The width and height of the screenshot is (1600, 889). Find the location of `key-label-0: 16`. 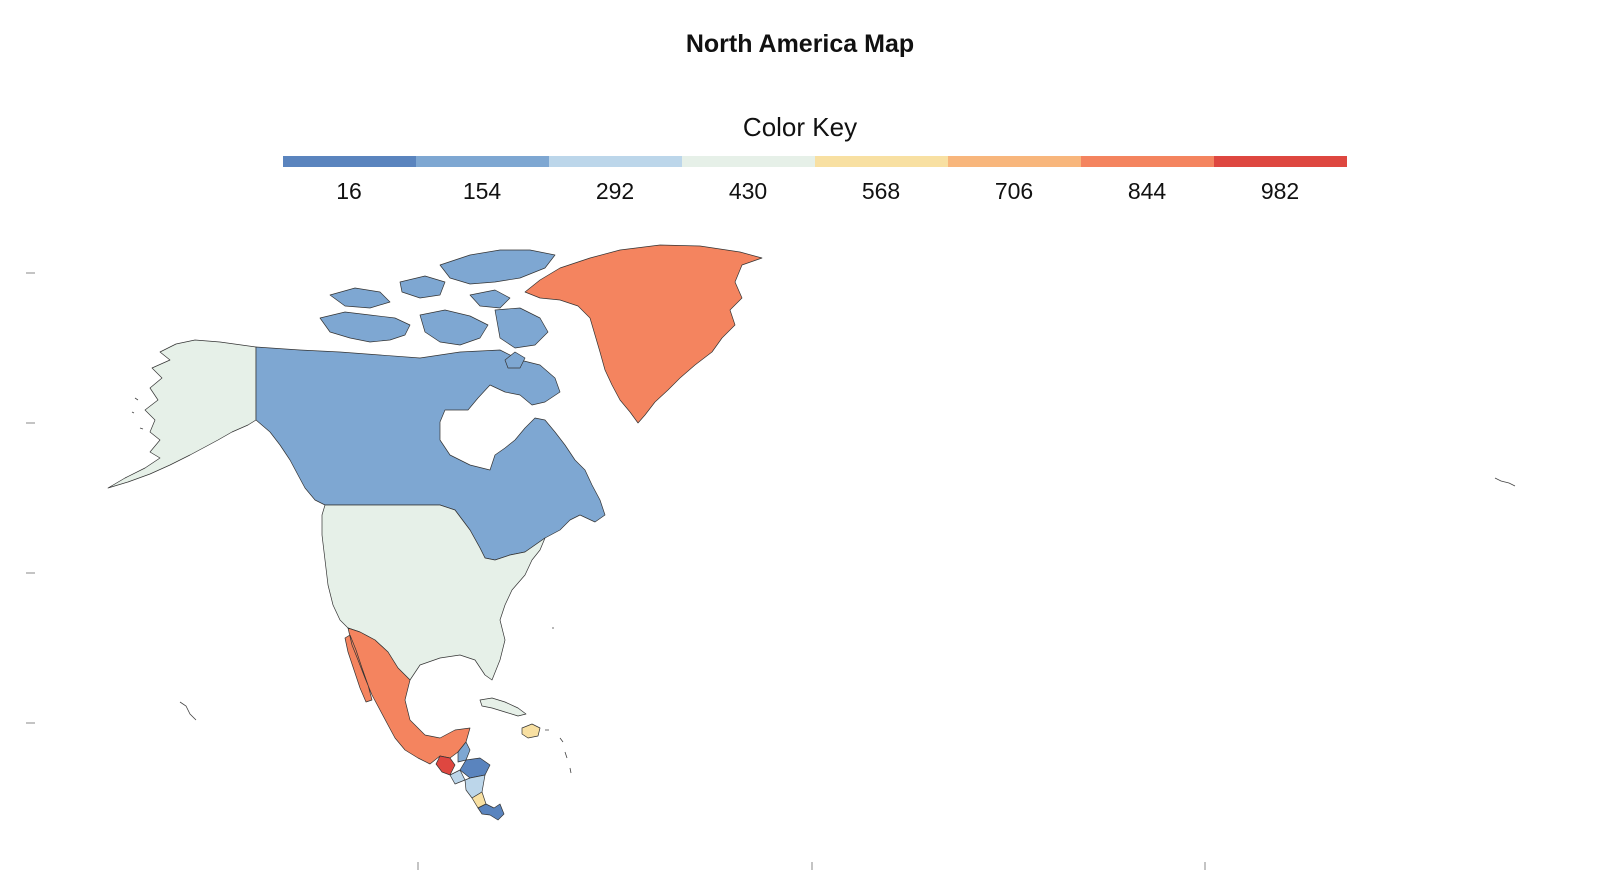

key-label-0: 16 is located at coordinates (349, 191).